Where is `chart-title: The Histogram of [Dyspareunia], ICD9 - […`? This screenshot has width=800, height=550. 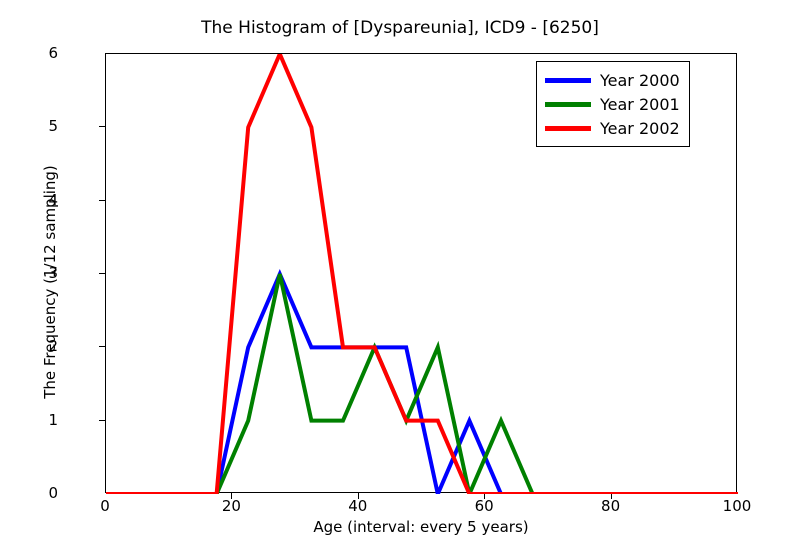
chart-title: The Histogram of [Dyspareunia], ICD9 - [… is located at coordinates (400, 28).